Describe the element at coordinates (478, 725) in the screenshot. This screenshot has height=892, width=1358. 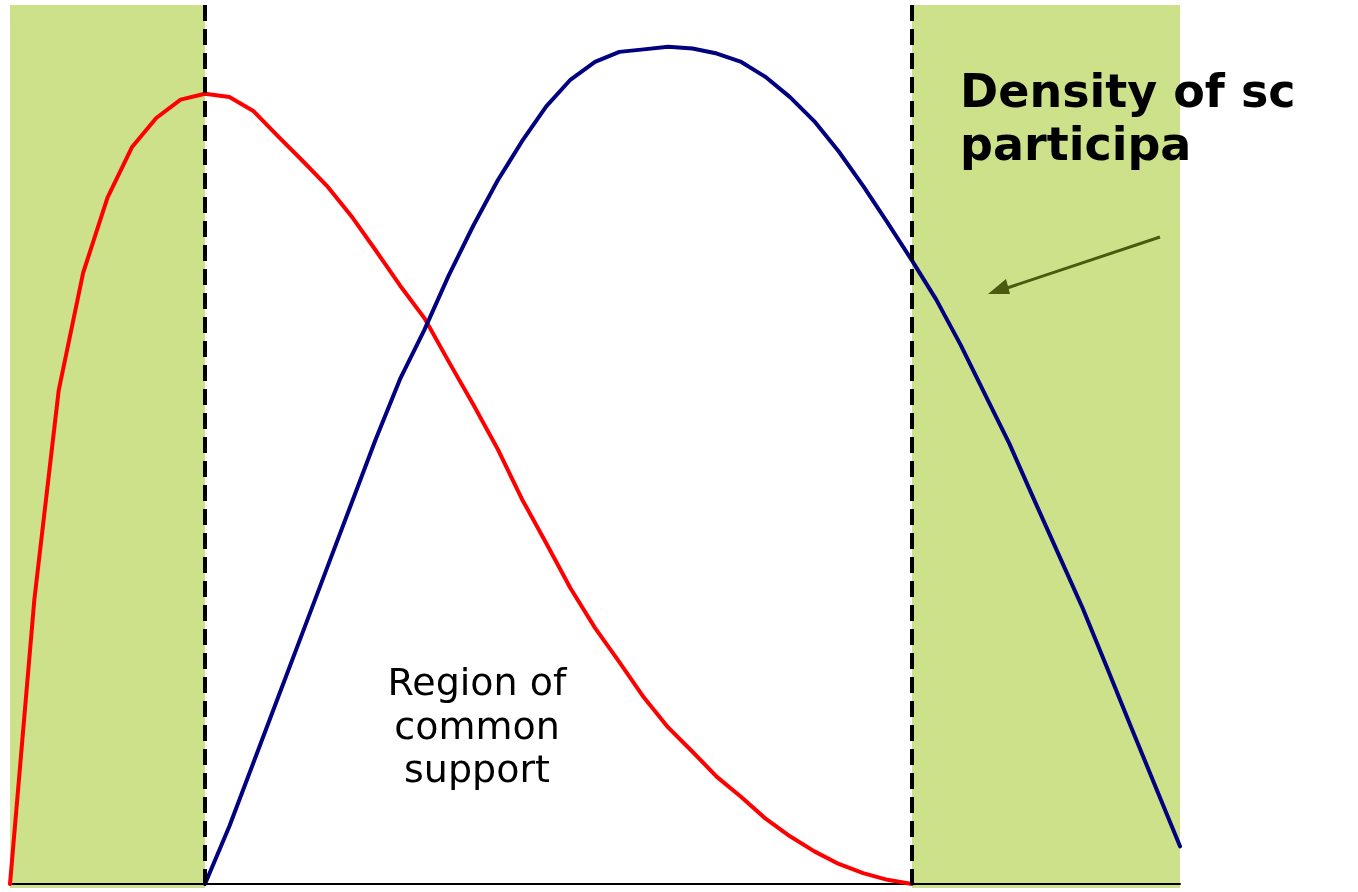
I see `annotation: Region of common support` at that location.